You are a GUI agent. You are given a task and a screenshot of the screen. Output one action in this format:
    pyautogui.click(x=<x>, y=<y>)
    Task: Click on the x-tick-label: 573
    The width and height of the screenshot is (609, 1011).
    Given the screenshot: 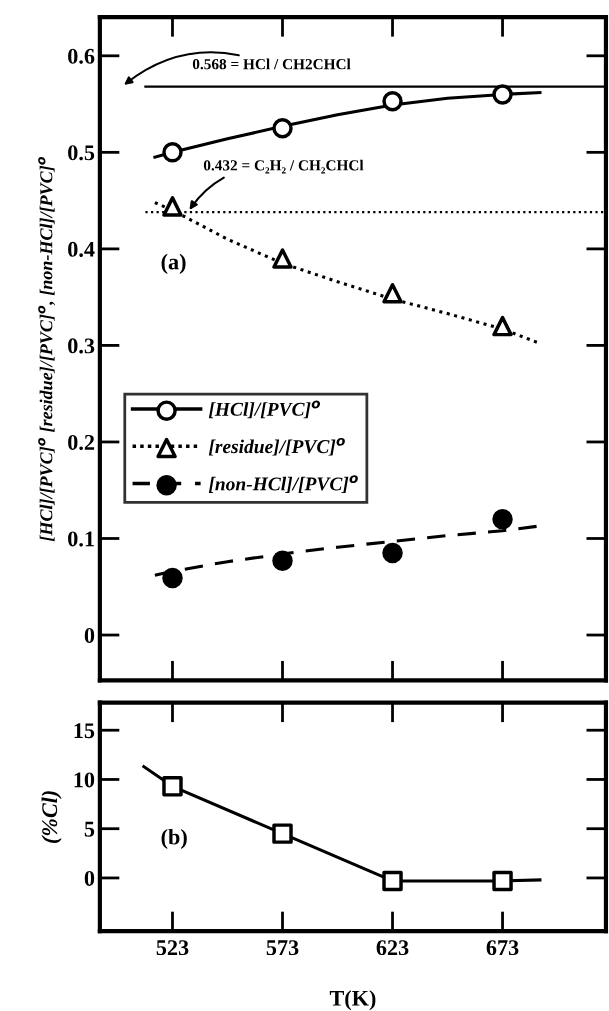 What is the action you would take?
    pyautogui.click(x=282, y=948)
    